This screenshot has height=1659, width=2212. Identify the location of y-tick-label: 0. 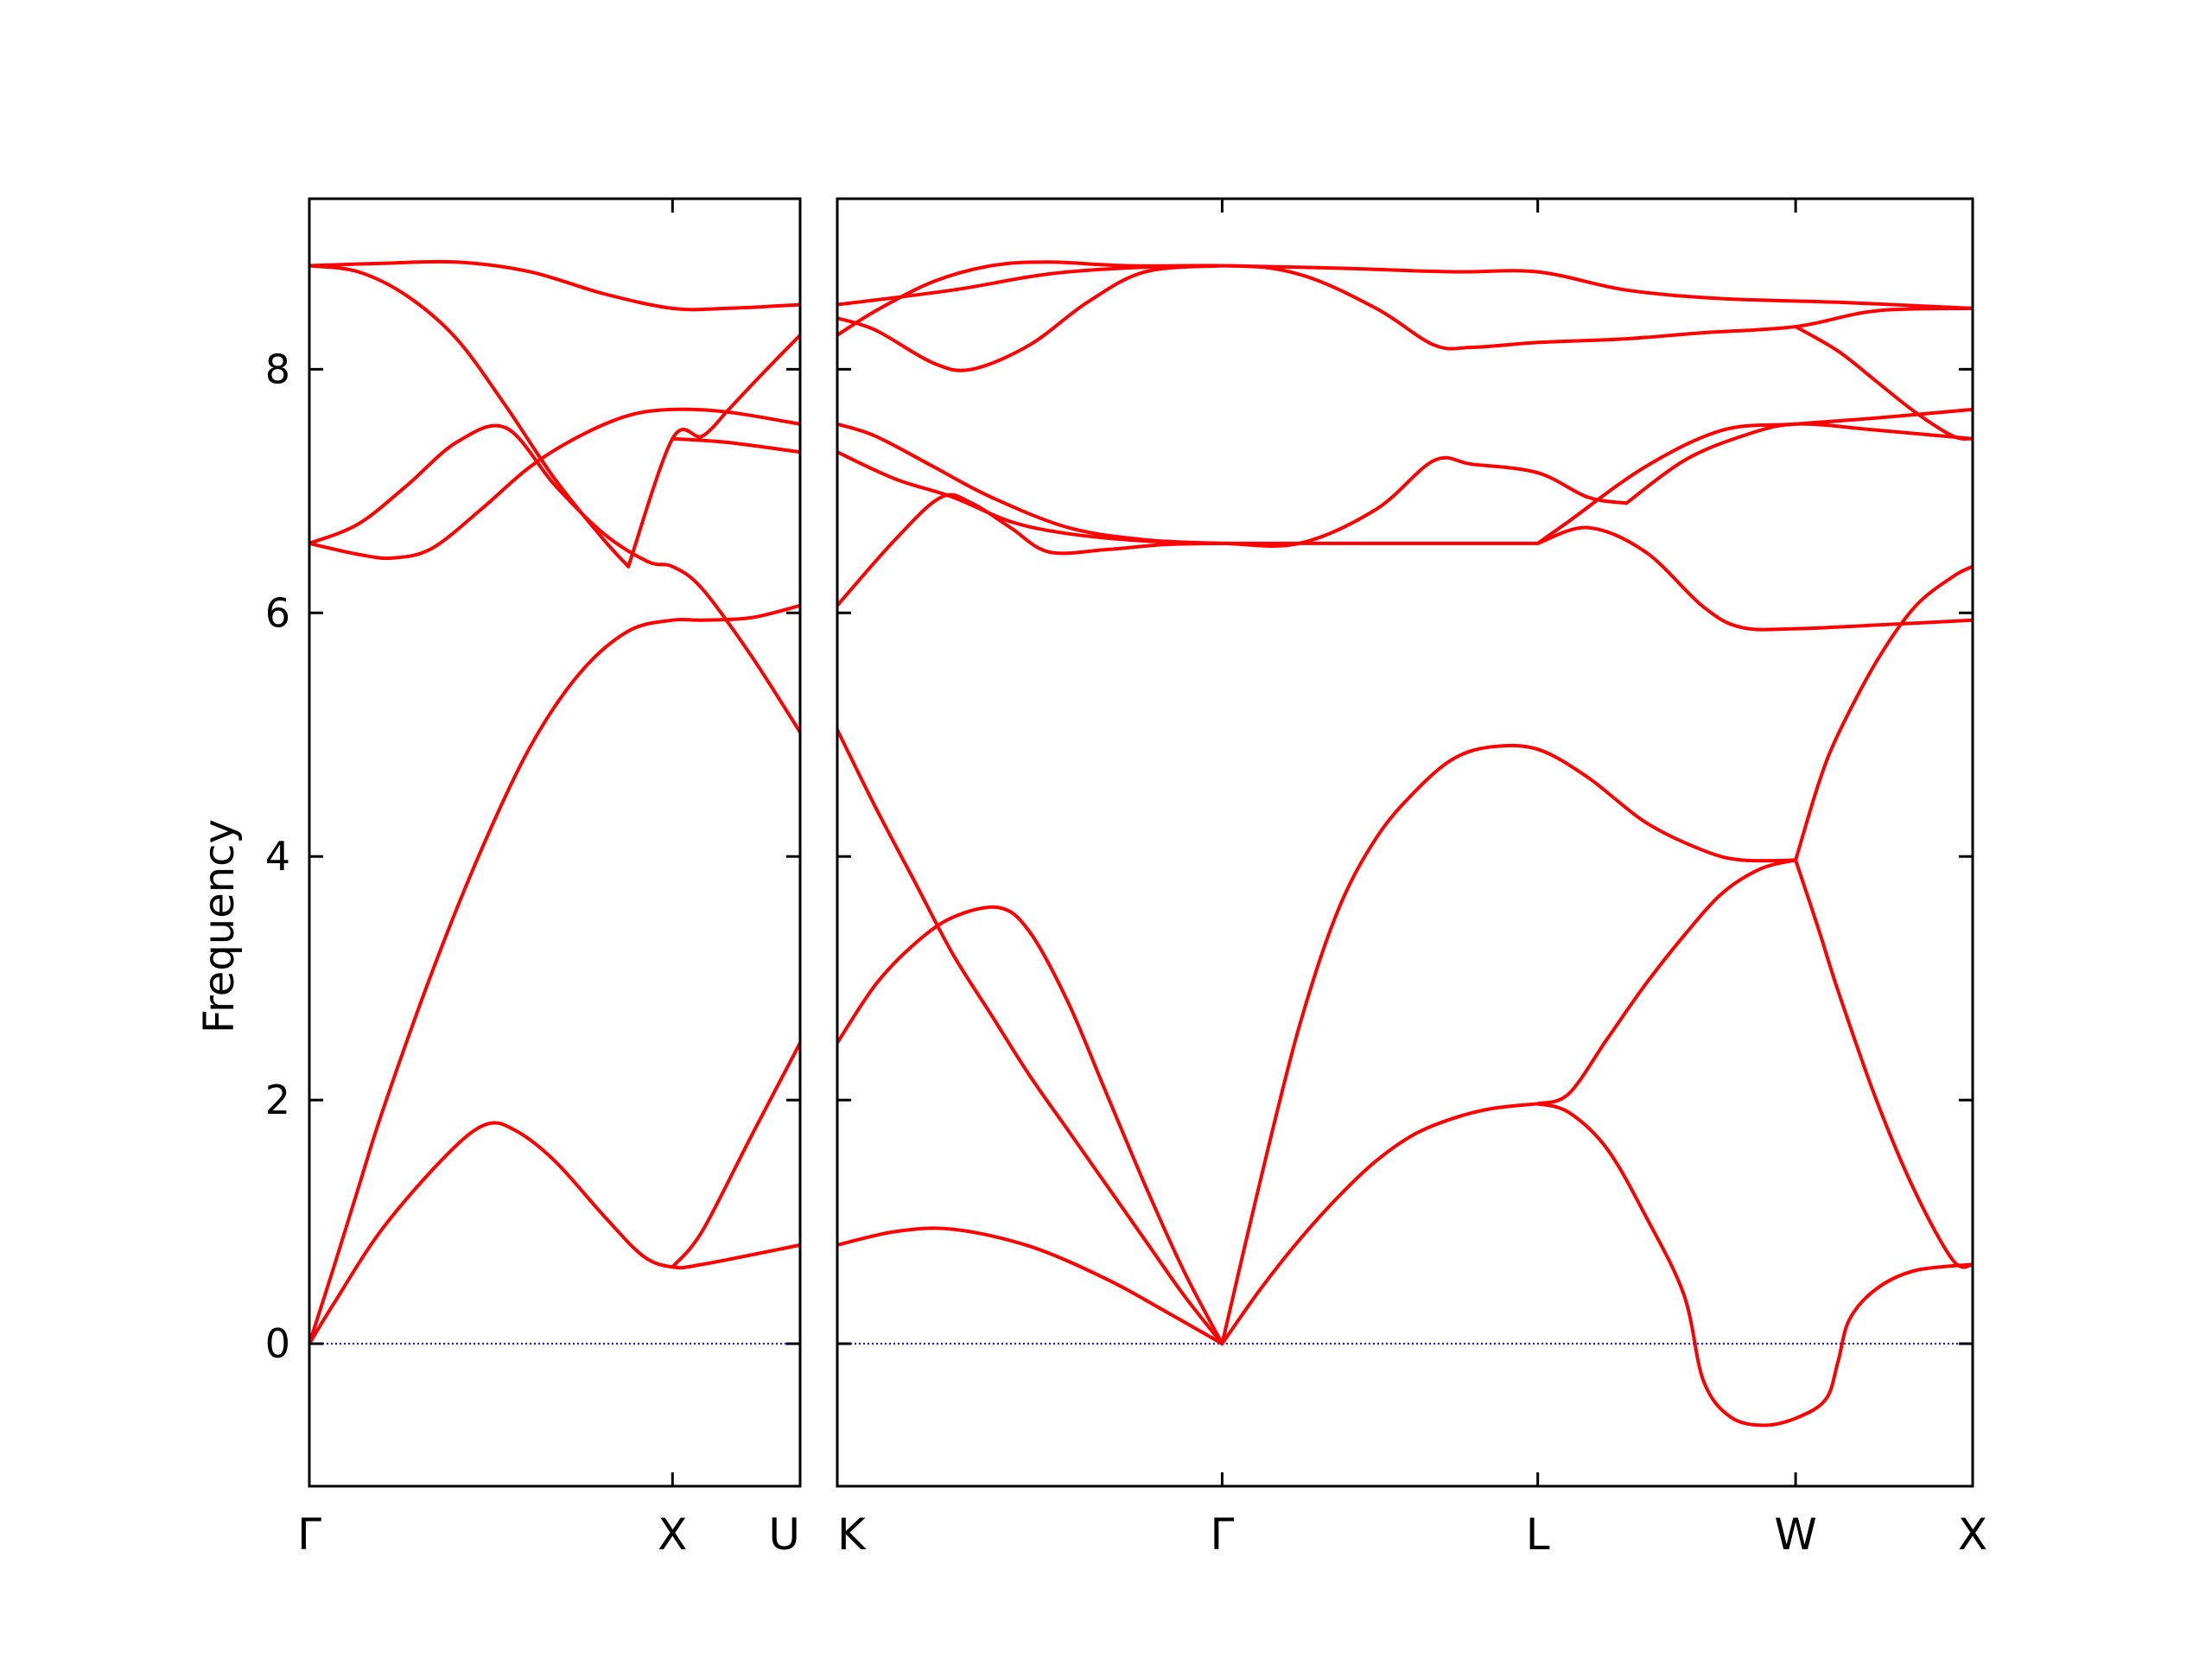
(277, 1343).